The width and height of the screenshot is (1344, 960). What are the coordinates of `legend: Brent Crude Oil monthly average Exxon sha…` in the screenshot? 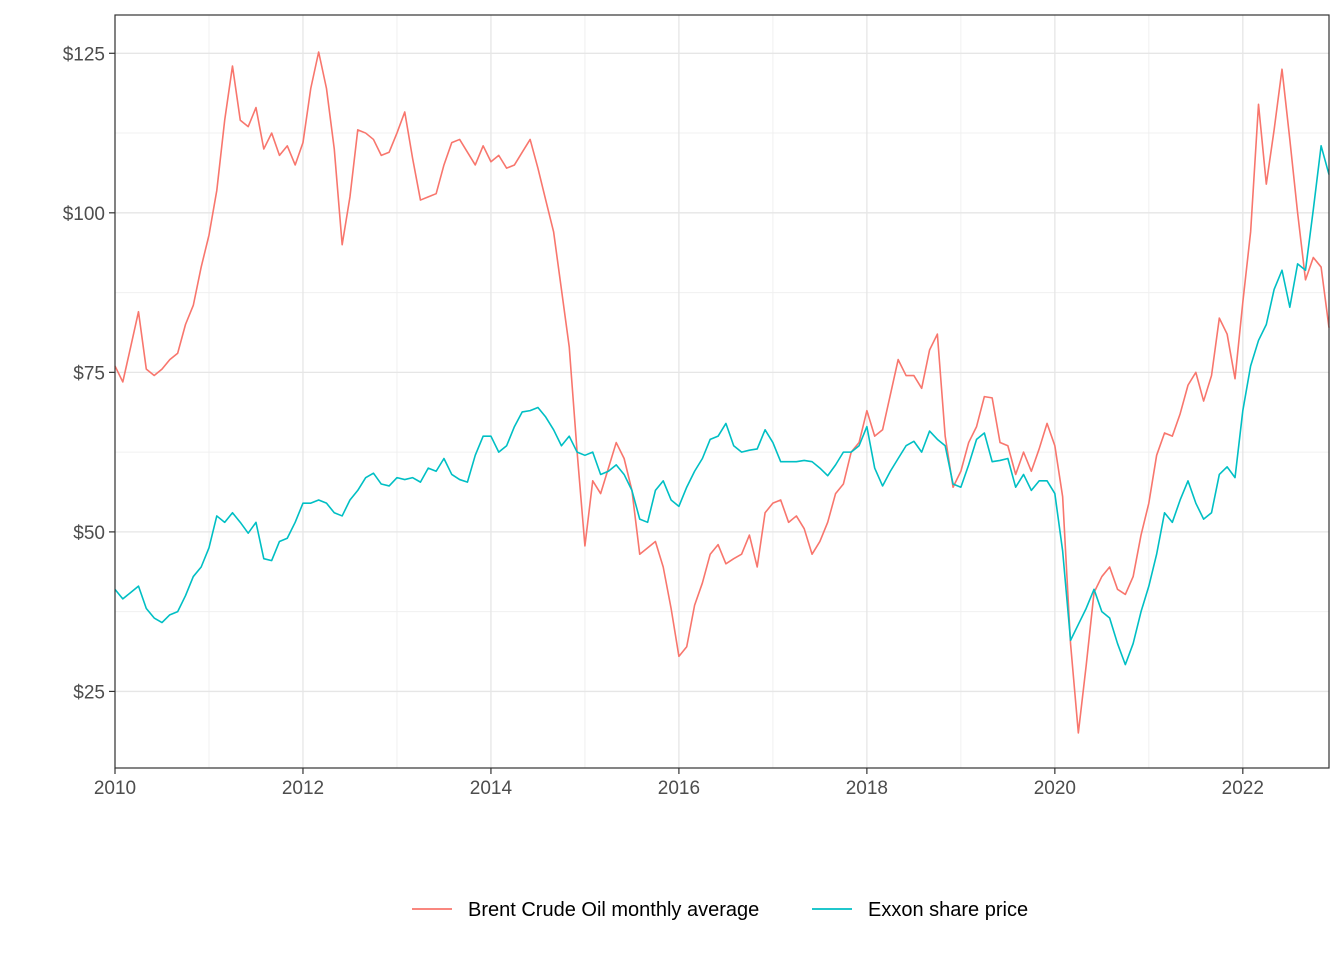 It's located at (720, 910).